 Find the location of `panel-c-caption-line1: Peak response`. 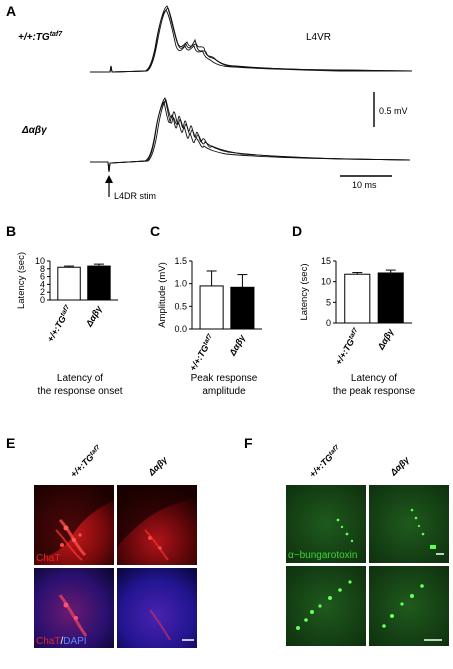

panel-c-caption-line1: Peak response is located at coordinates (224, 378).